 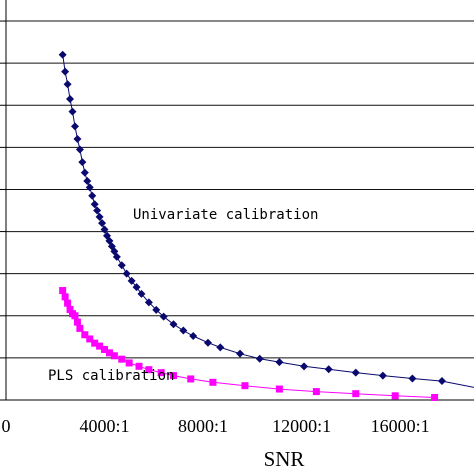 What do you see at coordinates (301, 426) in the screenshot?
I see `x-tick-label: 12000:1` at bounding box center [301, 426].